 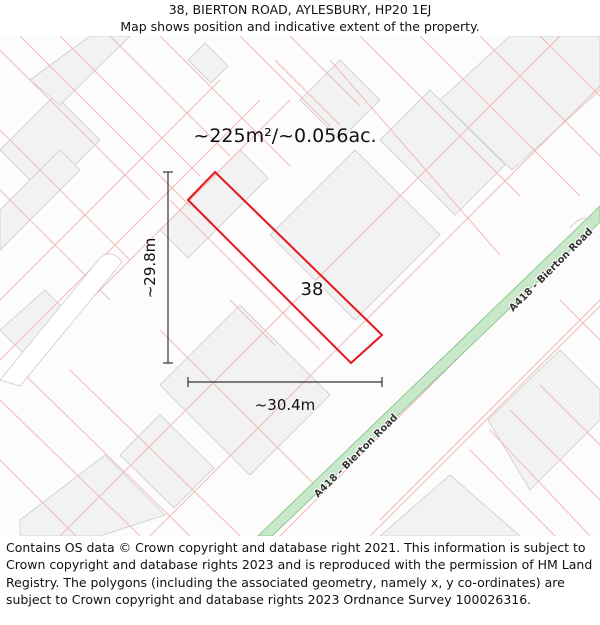 I want to click on height-dimension-line, so click(x=168, y=267).